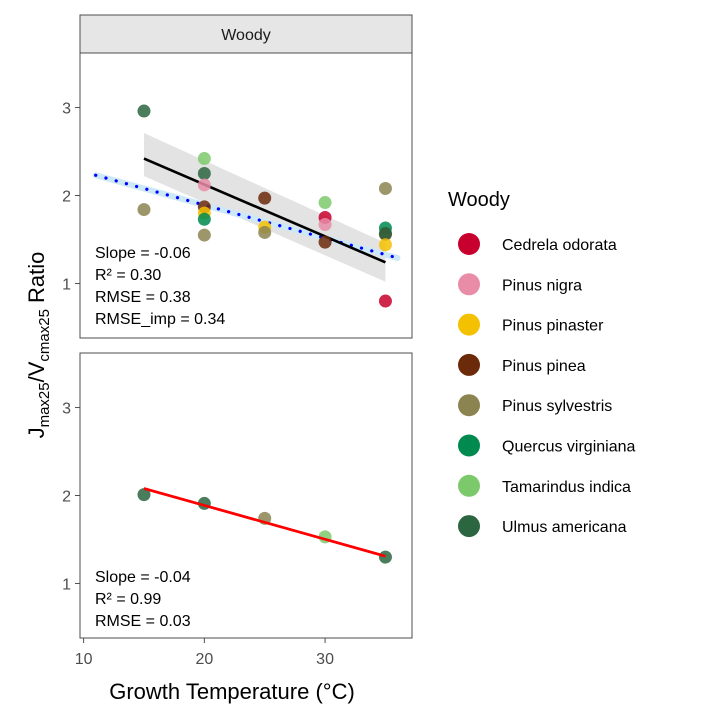 This screenshot has height=716, width=704. Describe the element at coordinates (160, 319) in the screenshot. I see `top-annotation-rmse-imp: RMSE_imp = 0.34` at that location.